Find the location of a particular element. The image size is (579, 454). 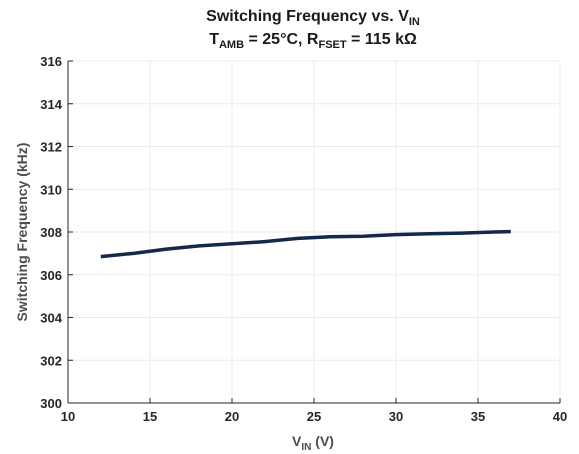

x-tick-label: 30 is located at coordinates (396, 416).